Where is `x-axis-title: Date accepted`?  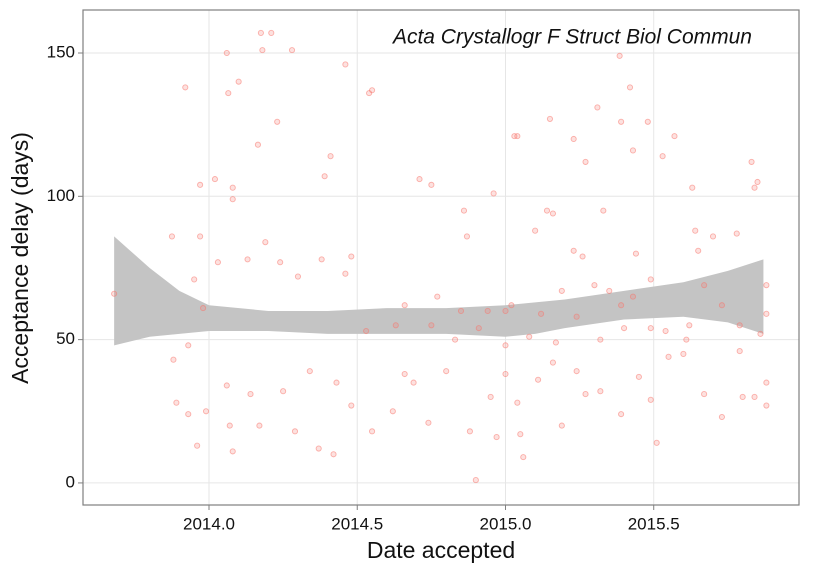
x-axis-title: Date accepted is located at coordinates (441, 550).